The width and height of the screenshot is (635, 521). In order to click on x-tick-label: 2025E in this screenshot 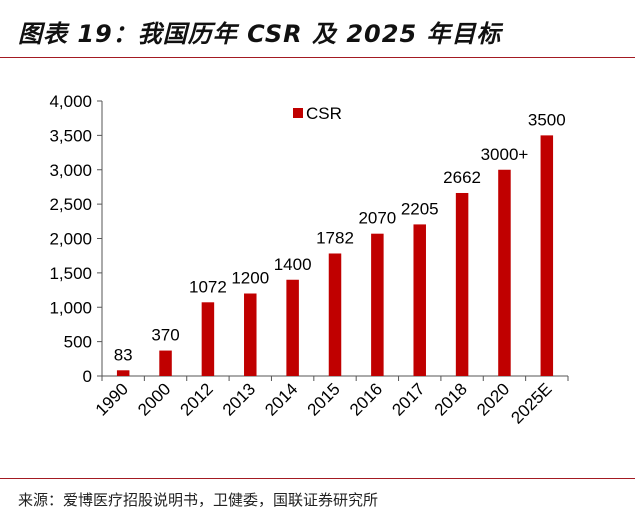, I will do `click(531, 403)`.